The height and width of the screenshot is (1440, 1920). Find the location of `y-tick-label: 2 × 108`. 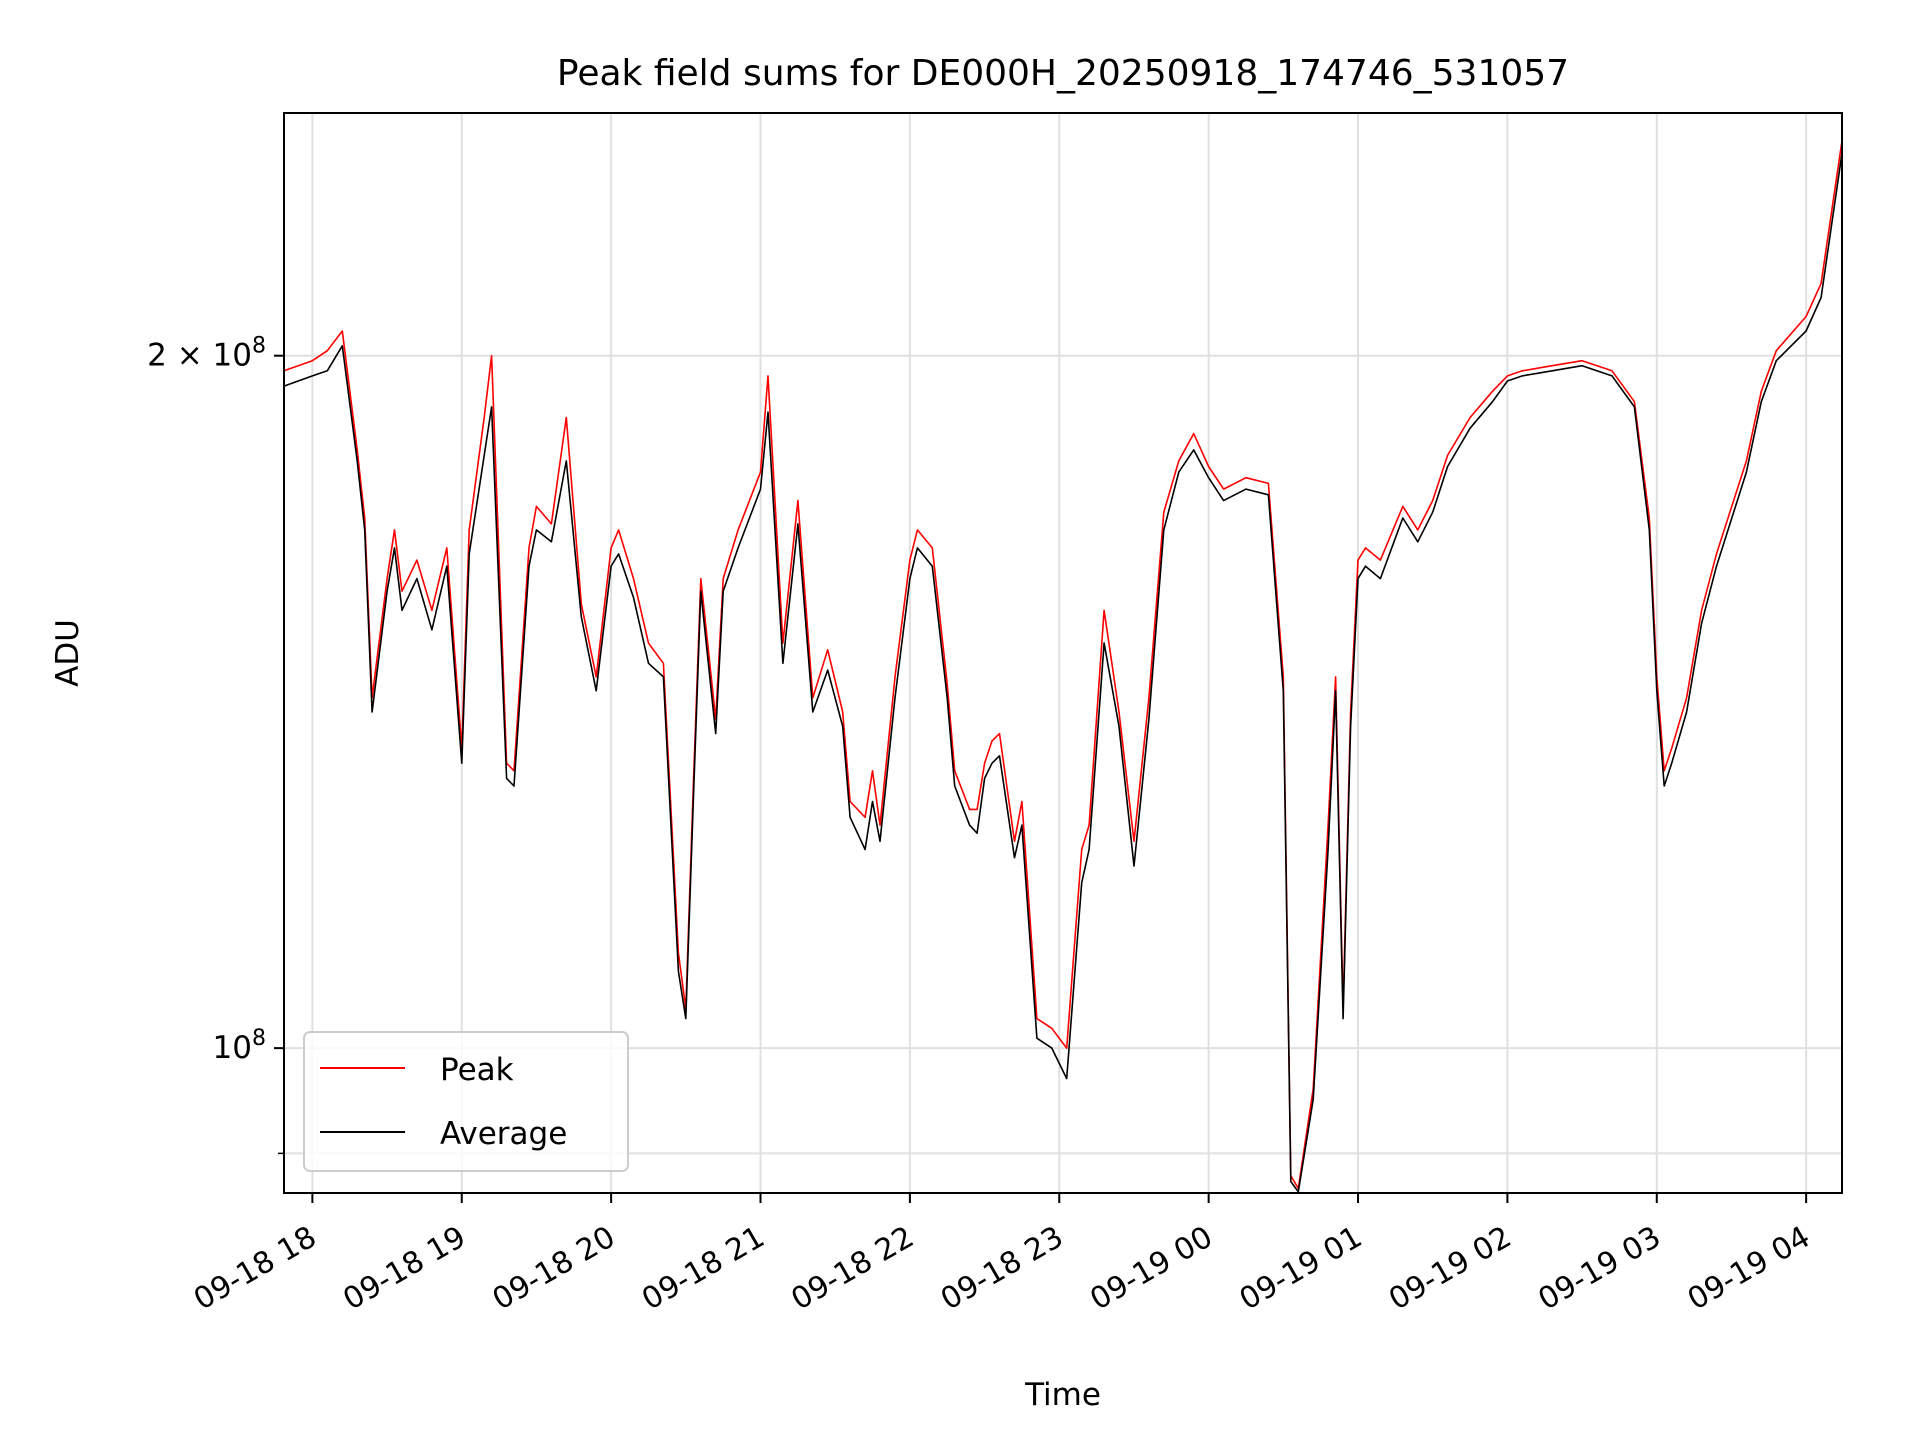

y-tick-label: 2 × 108 is located at coordinates (206, 354).